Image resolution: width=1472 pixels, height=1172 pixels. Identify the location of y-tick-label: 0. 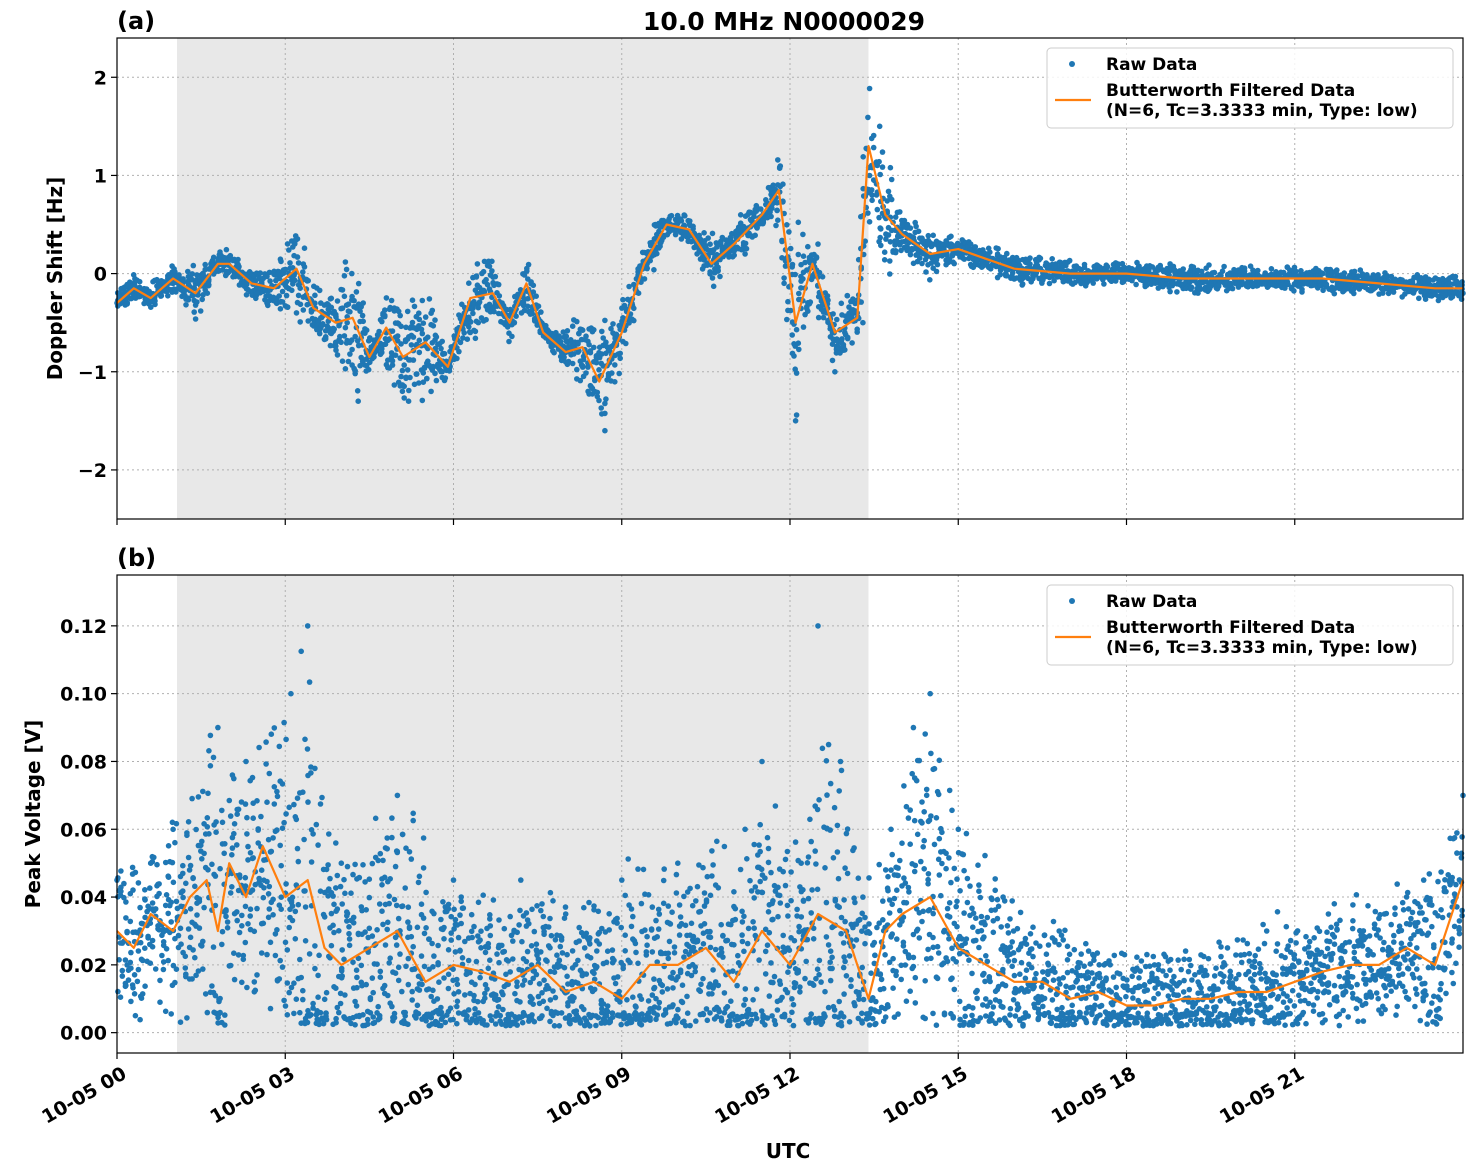
(100, 275).